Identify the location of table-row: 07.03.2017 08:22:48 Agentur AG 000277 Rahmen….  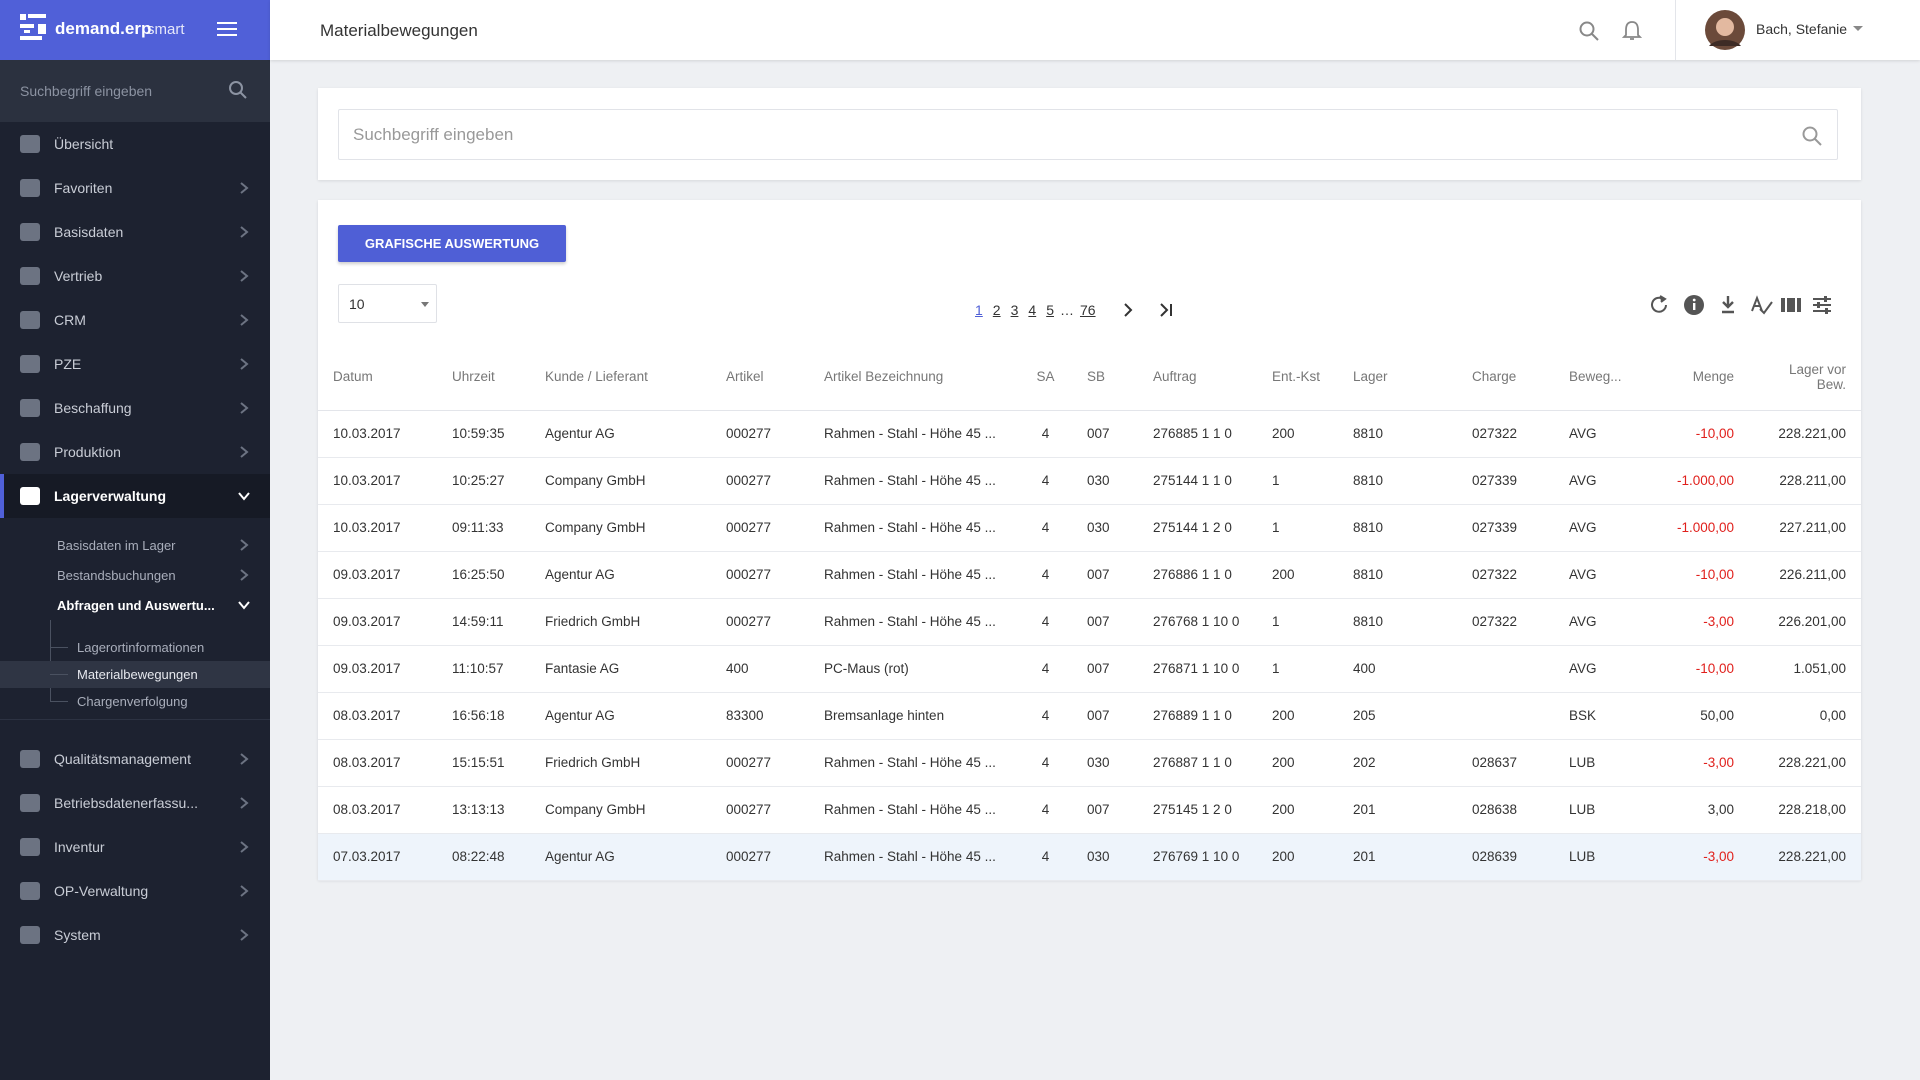
(1089, 857).